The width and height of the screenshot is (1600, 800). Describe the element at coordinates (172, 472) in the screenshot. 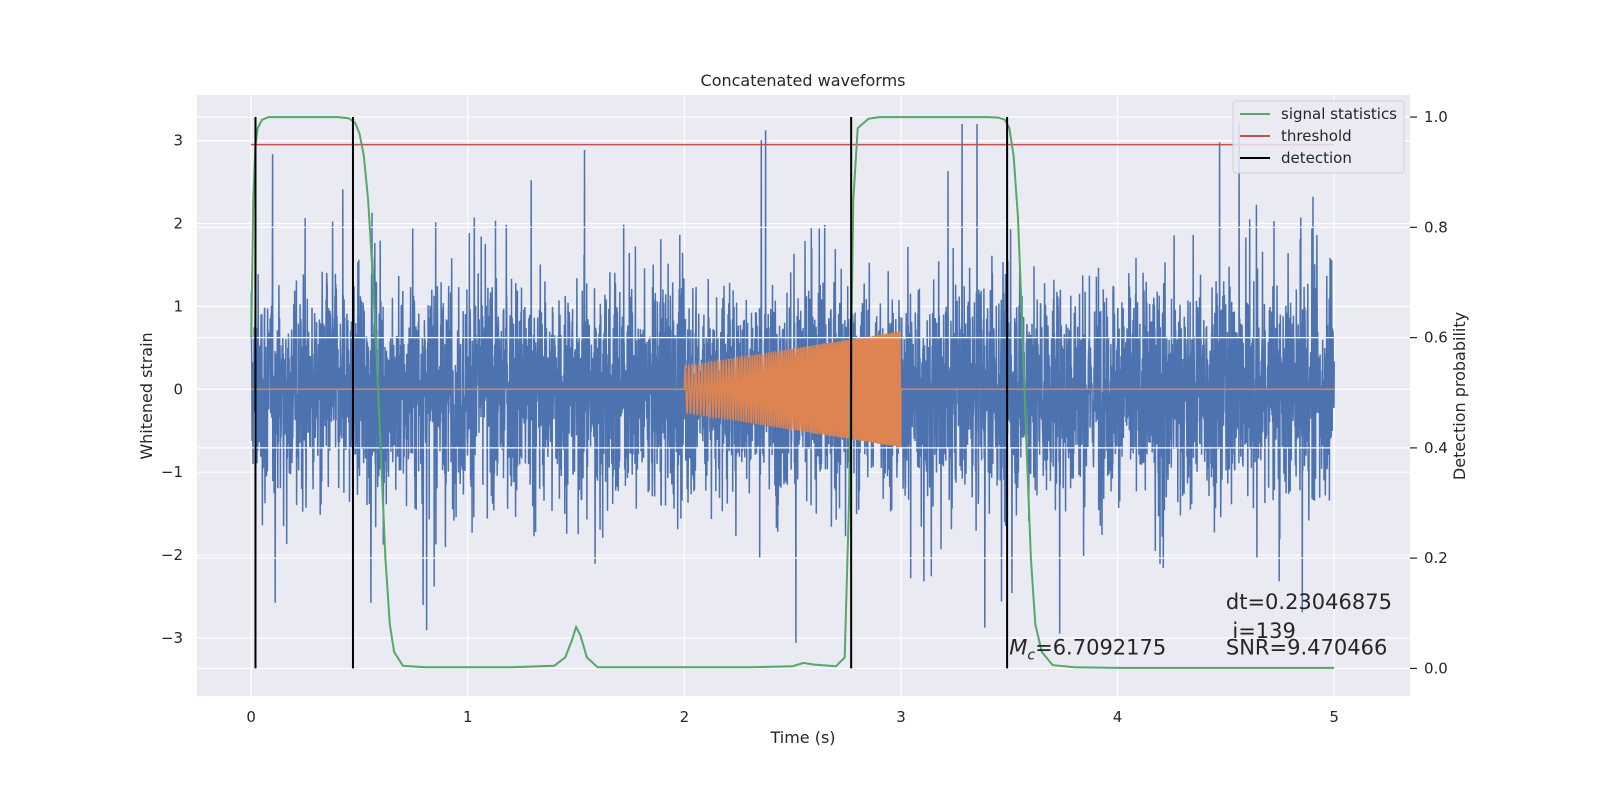

I see `y-tick-label: −1` at that location.